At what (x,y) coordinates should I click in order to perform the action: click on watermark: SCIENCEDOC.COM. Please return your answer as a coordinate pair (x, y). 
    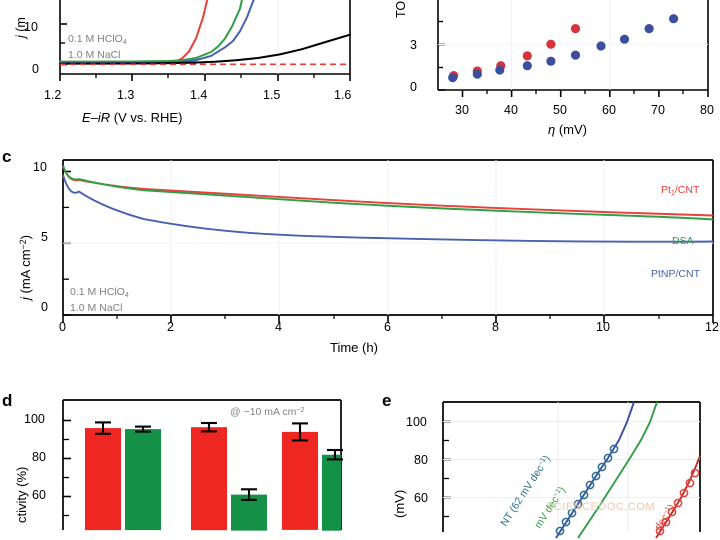
    Looking at the image, I should click on (601, 507).